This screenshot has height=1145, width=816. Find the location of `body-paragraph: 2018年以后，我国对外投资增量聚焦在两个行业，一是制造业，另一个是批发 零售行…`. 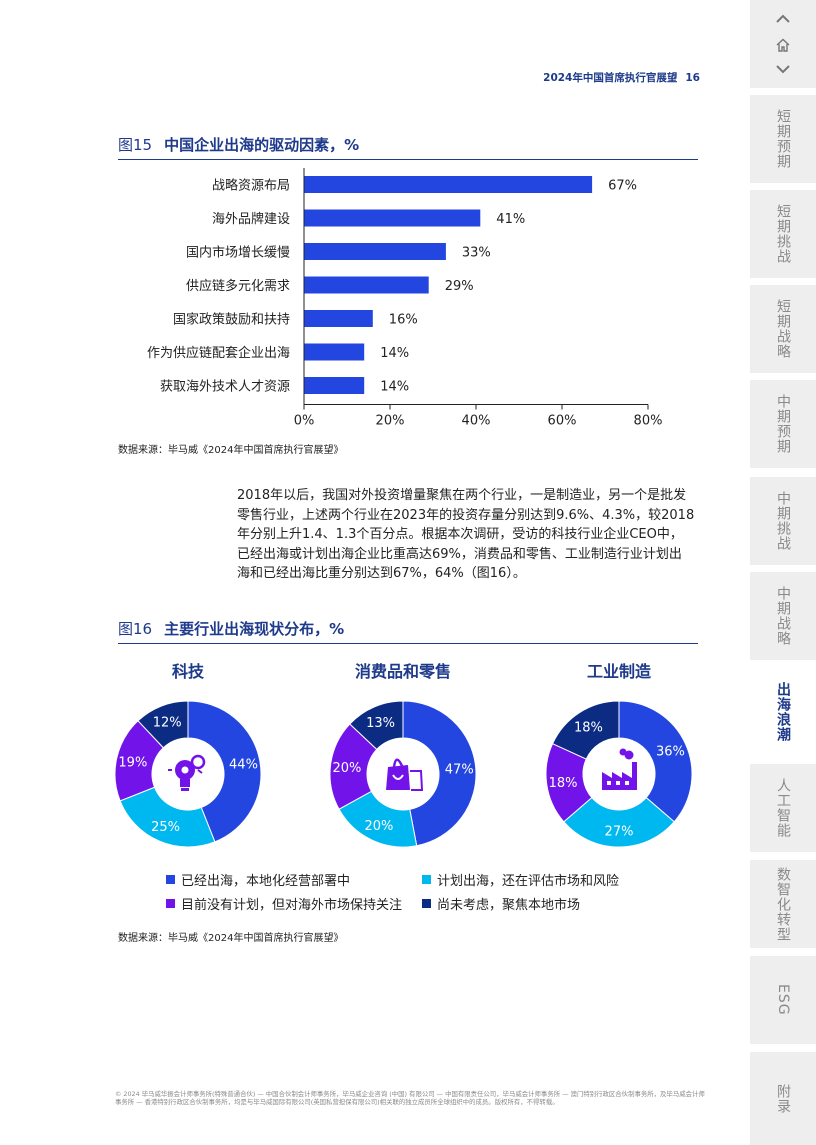

body-paragraph: 2018年以后，我国对外投资增量聚焦在两个行业，一是制造业，另一个是批发 零售行… is located at coordinates (471, 535).